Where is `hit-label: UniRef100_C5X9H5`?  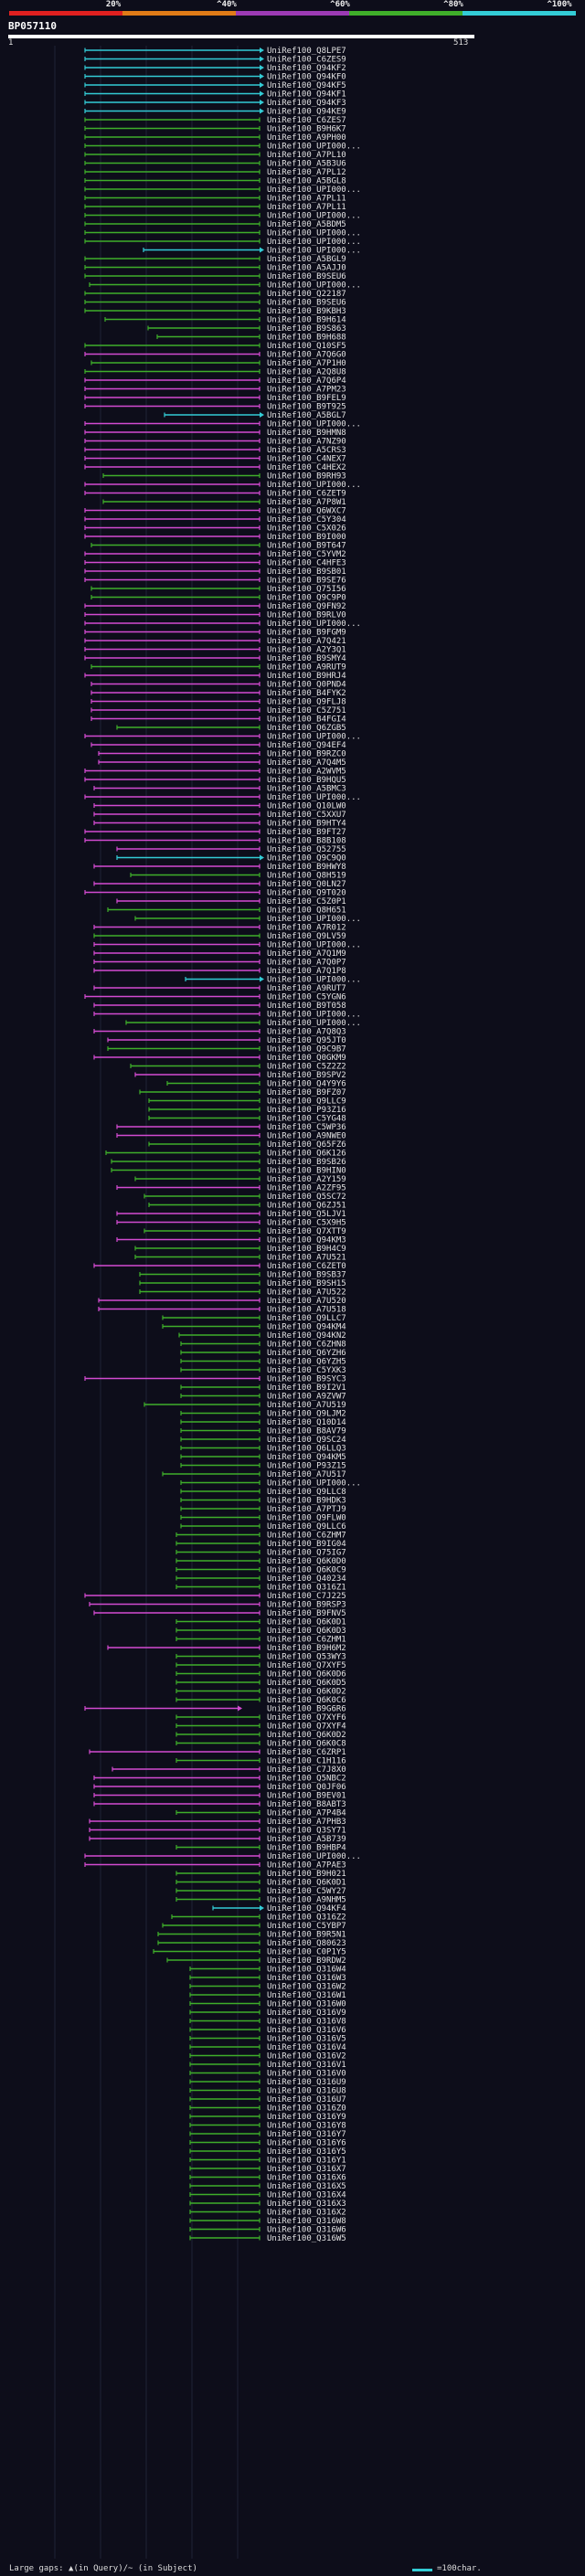
hit-label: UniRef100_C5X9H5 is located at coordinates (307, 1223).